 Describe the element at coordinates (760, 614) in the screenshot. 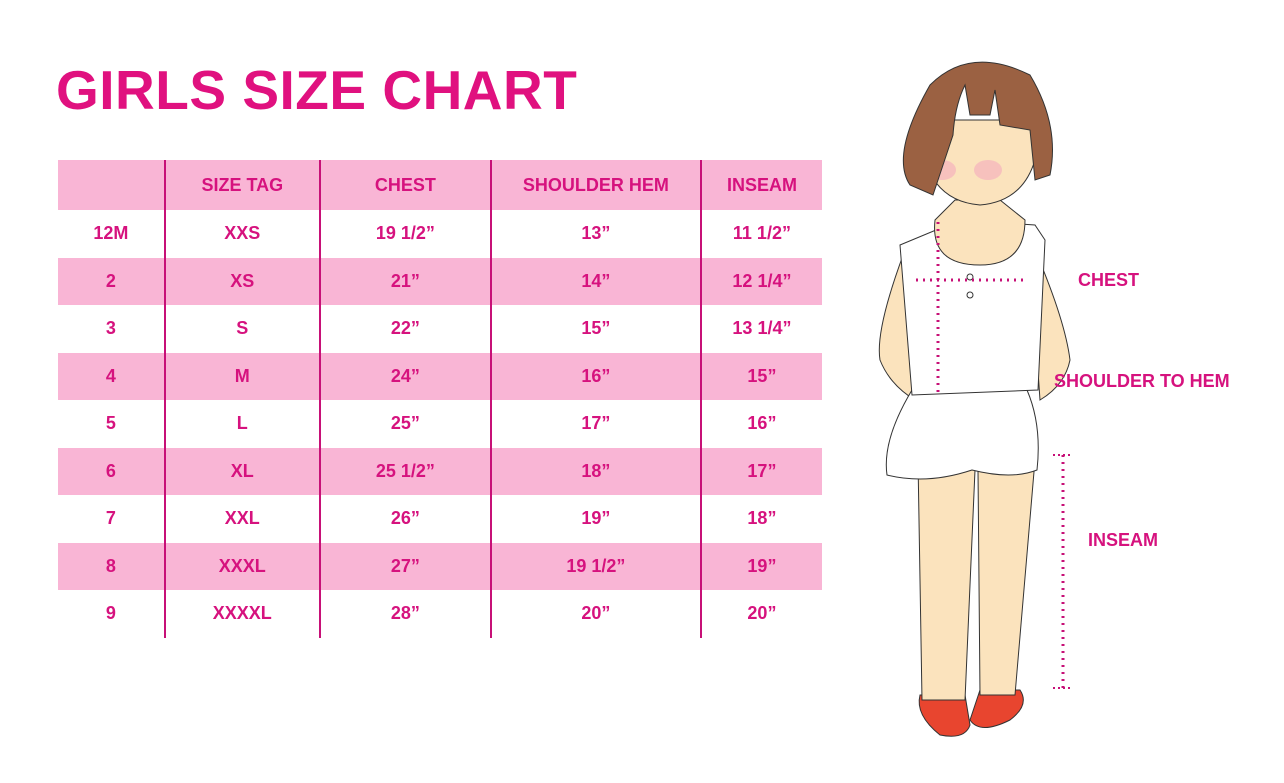

I see `cell-inseam: 20”` at that location.